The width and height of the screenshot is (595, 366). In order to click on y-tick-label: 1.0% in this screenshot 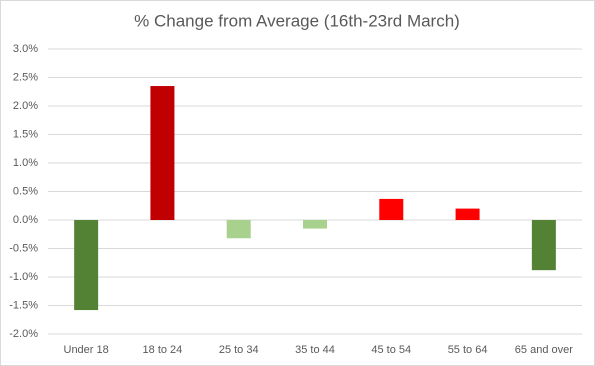, I will do `click(25, 163)`.